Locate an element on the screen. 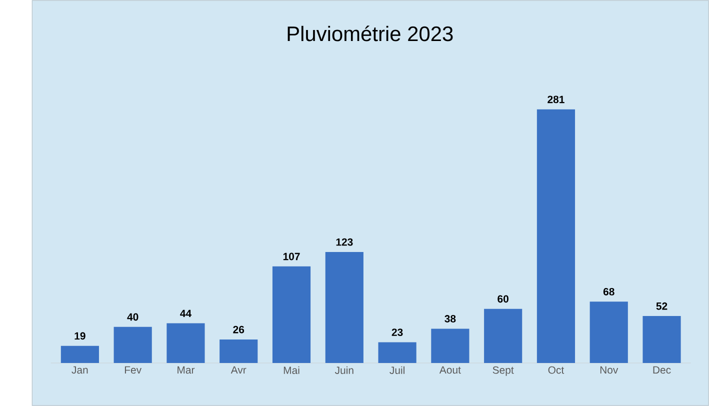 The height and width of the screenshot is (406, 709). x-tick-label: Sept is located at coordinates (503, 371).